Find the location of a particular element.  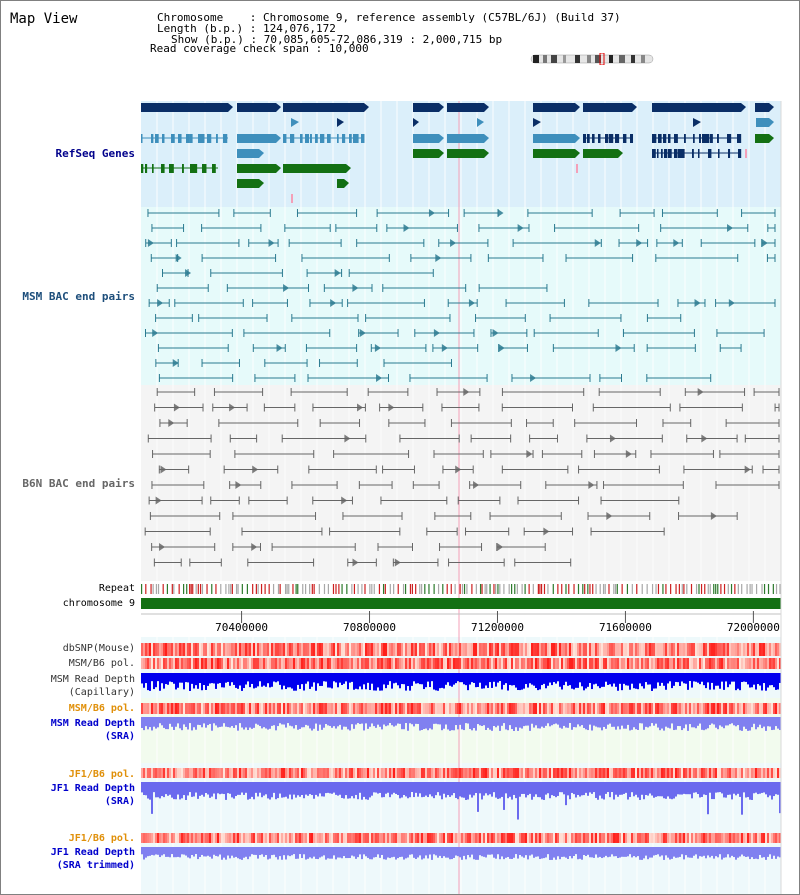

refseq-gene-exon is located at coordinates (192, 168).